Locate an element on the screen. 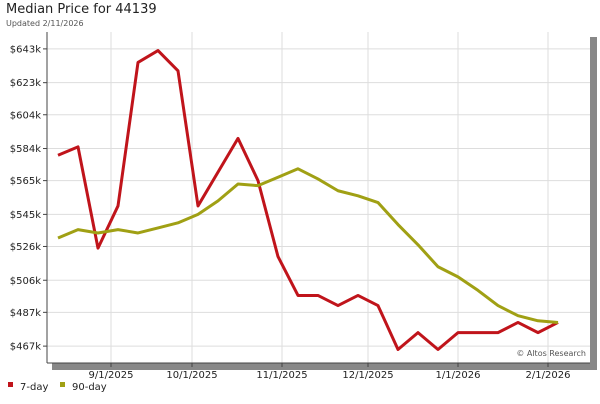 This screenshot has width=600, height=404. watermark: © Altos Research is located at coordinates (551, 353).